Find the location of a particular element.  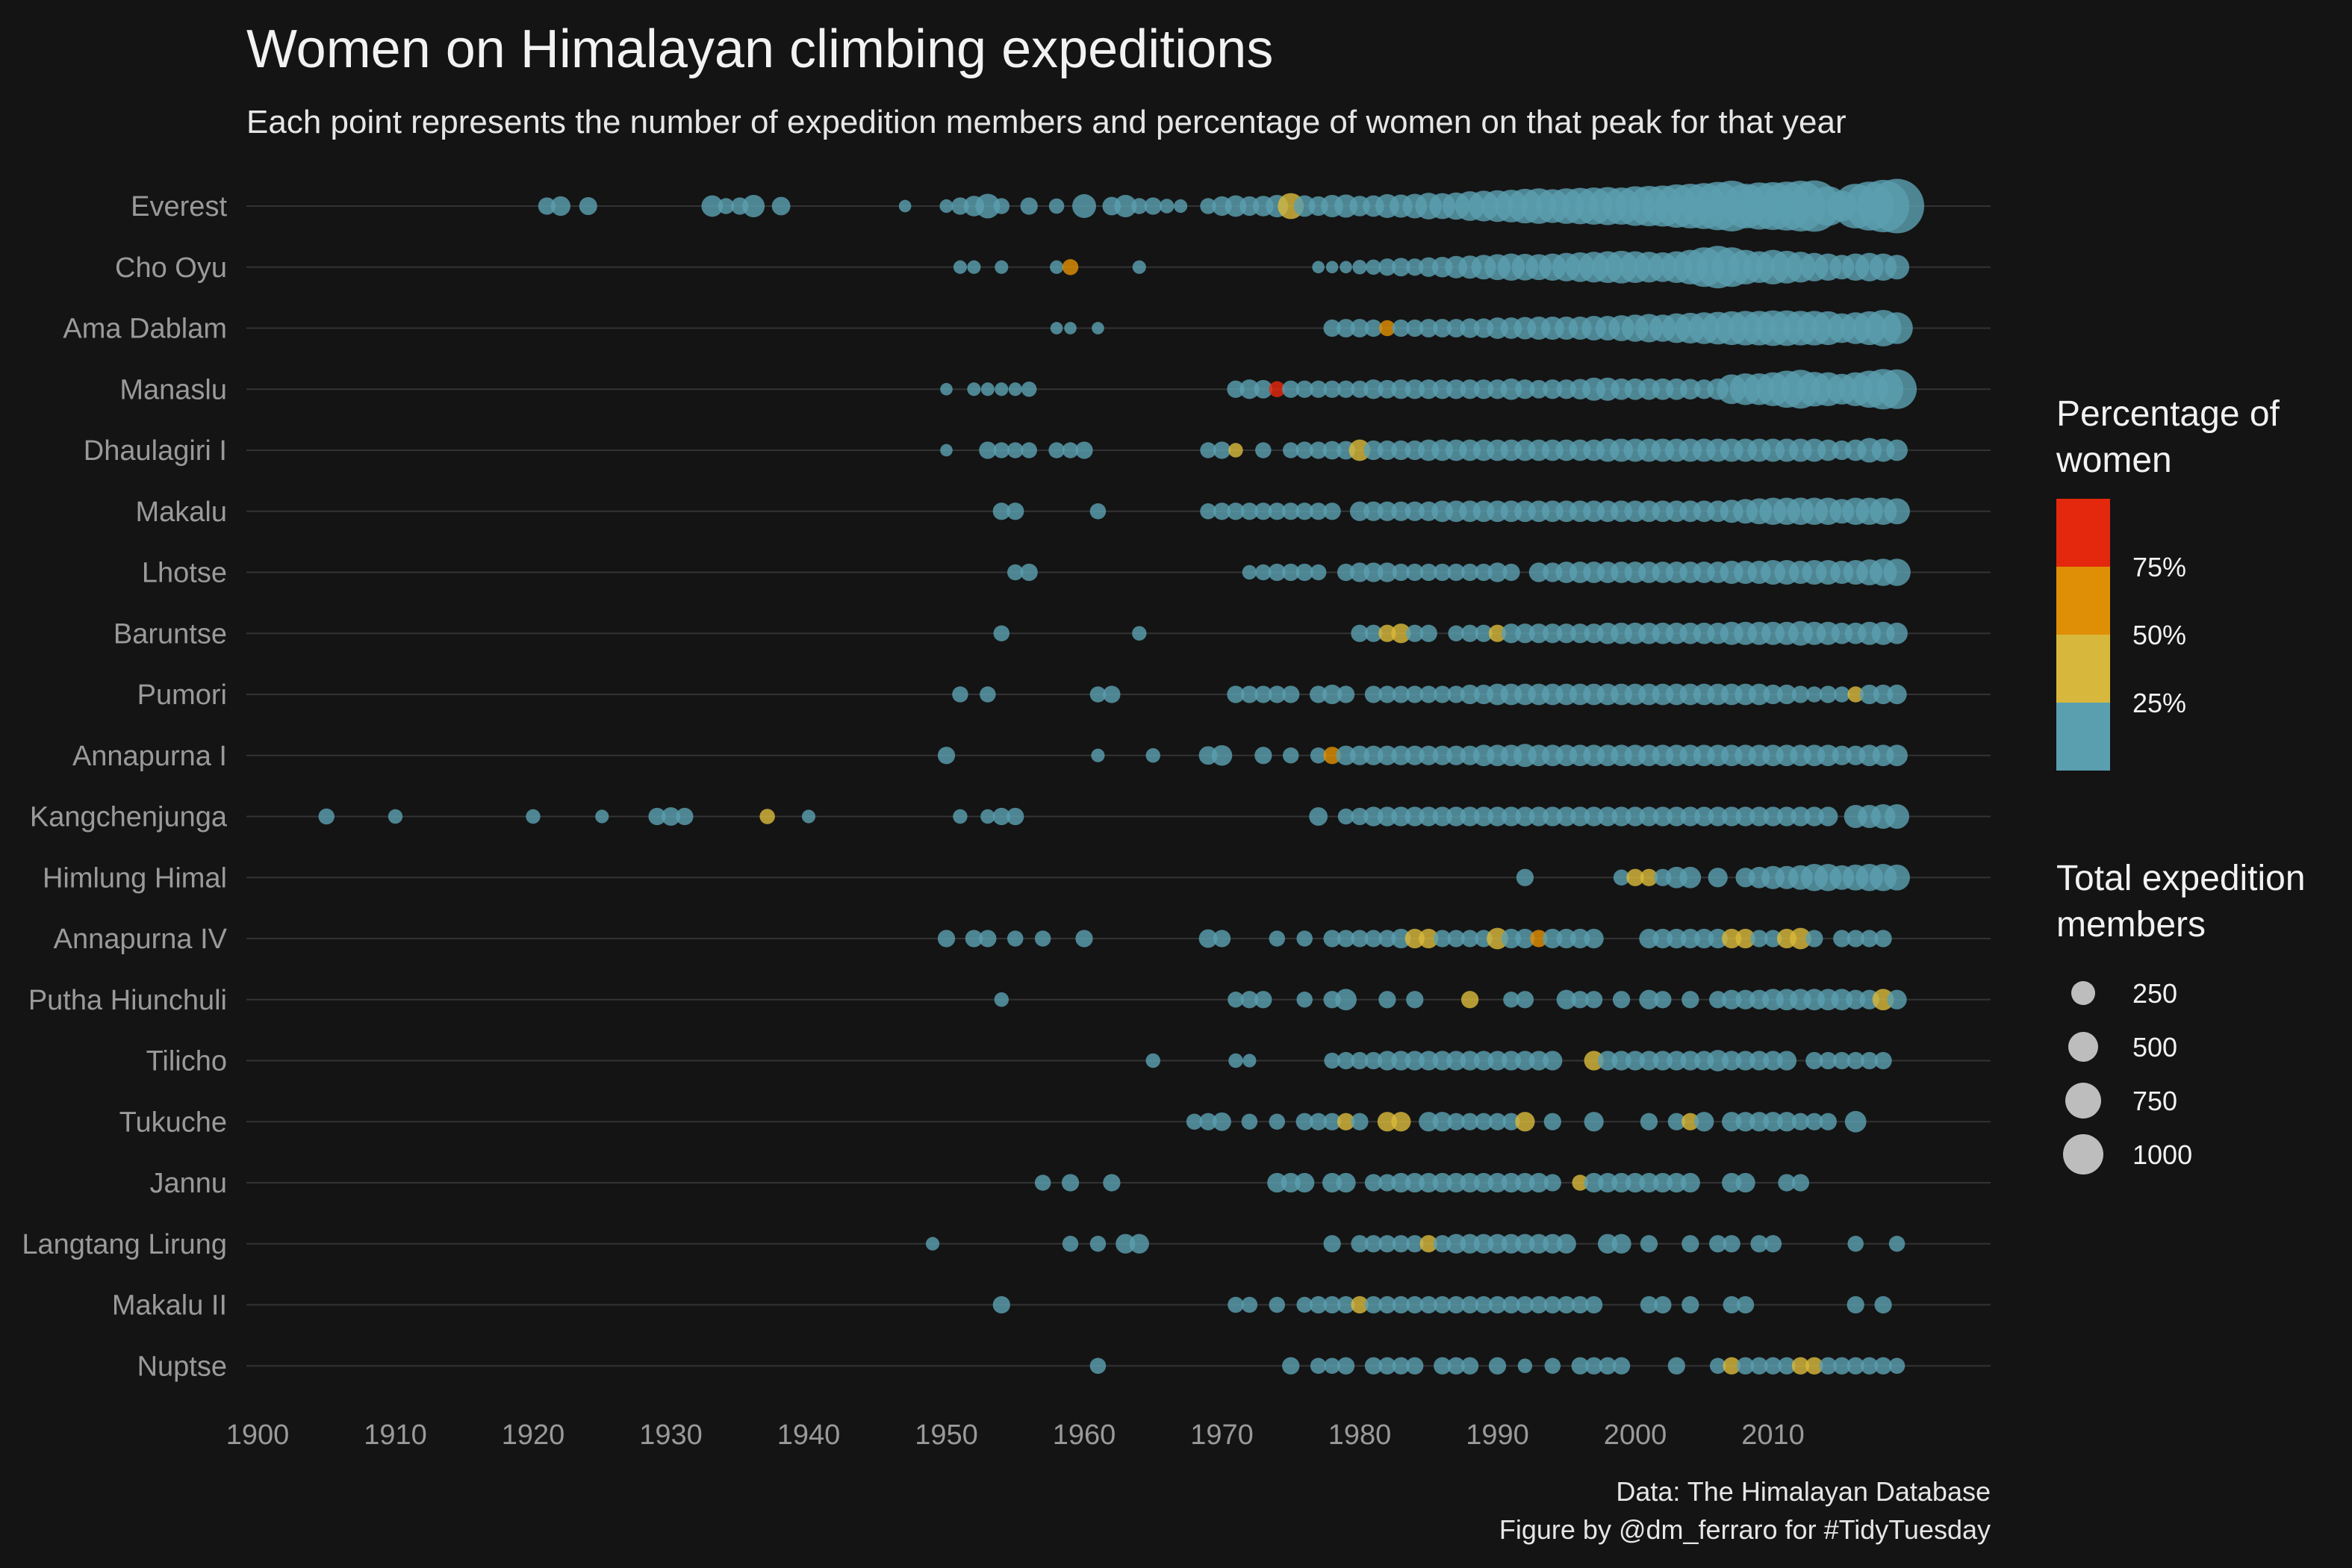

y-tick-label: Everest is located at coordinates (179, 207).